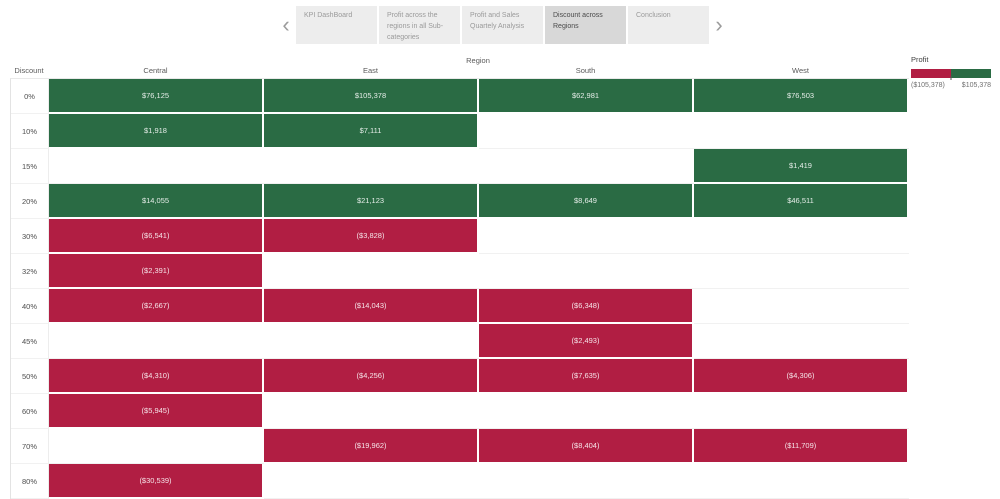 This screenshot has height=499, width=1000. What do you see at coordinates (586, 341) in the screenshot?
I see `table-cell: ($2,493)` at bounding box center [586, 341].